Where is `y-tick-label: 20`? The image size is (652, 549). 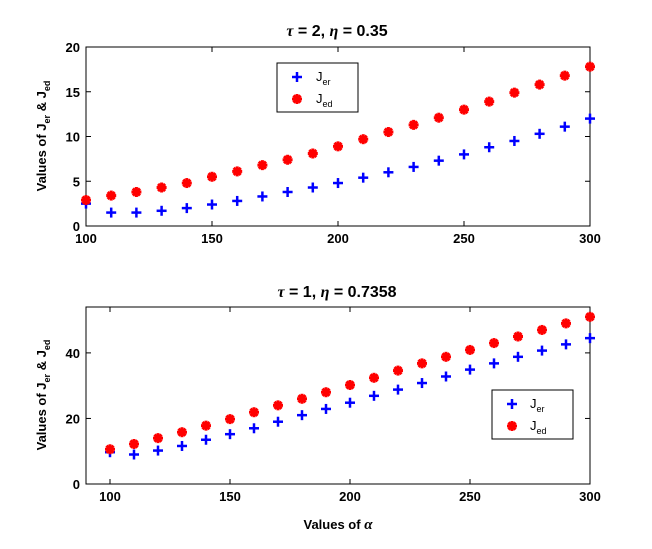 y-tick-label: 20 is located at coordinates (73, 47).